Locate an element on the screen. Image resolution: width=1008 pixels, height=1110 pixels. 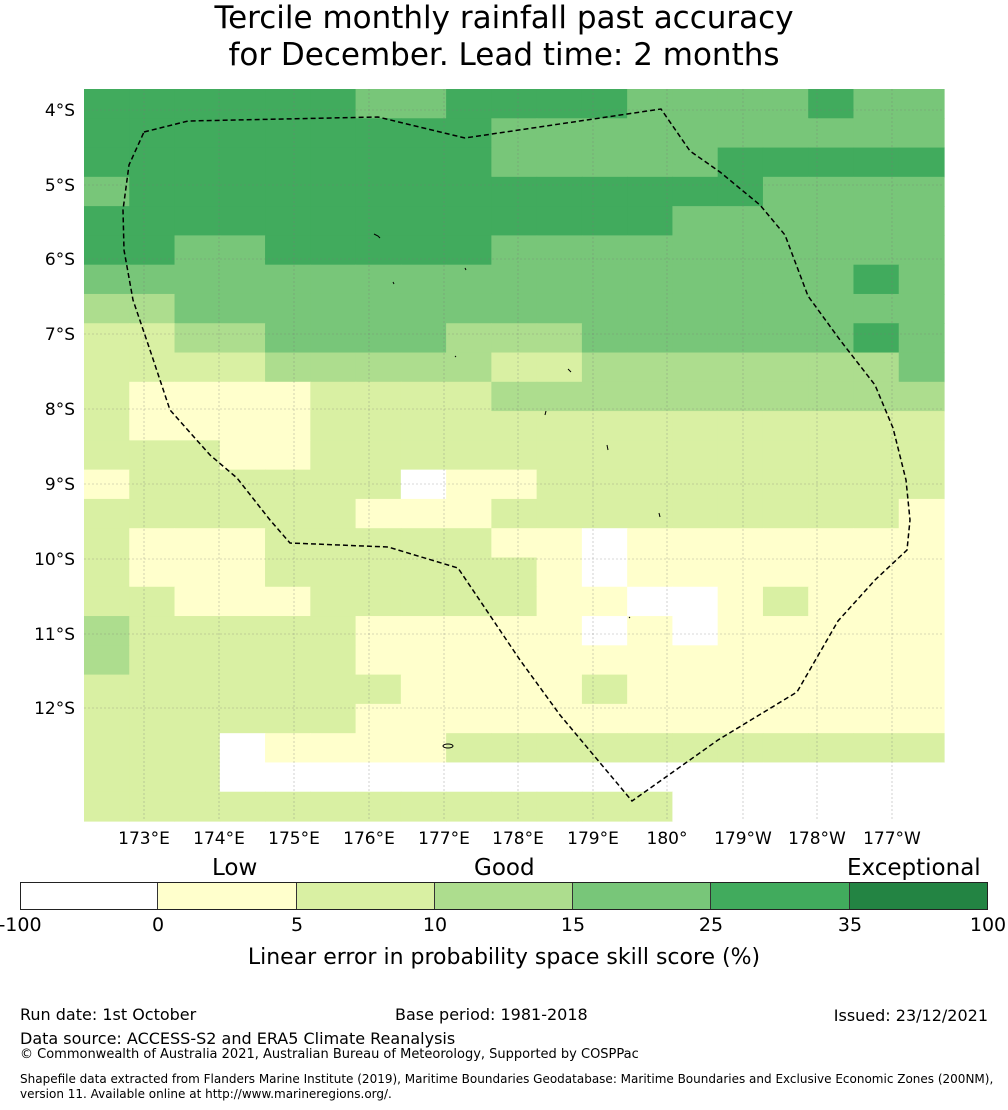
colorbar-tick: 0 is located at coordinates (158, 925).